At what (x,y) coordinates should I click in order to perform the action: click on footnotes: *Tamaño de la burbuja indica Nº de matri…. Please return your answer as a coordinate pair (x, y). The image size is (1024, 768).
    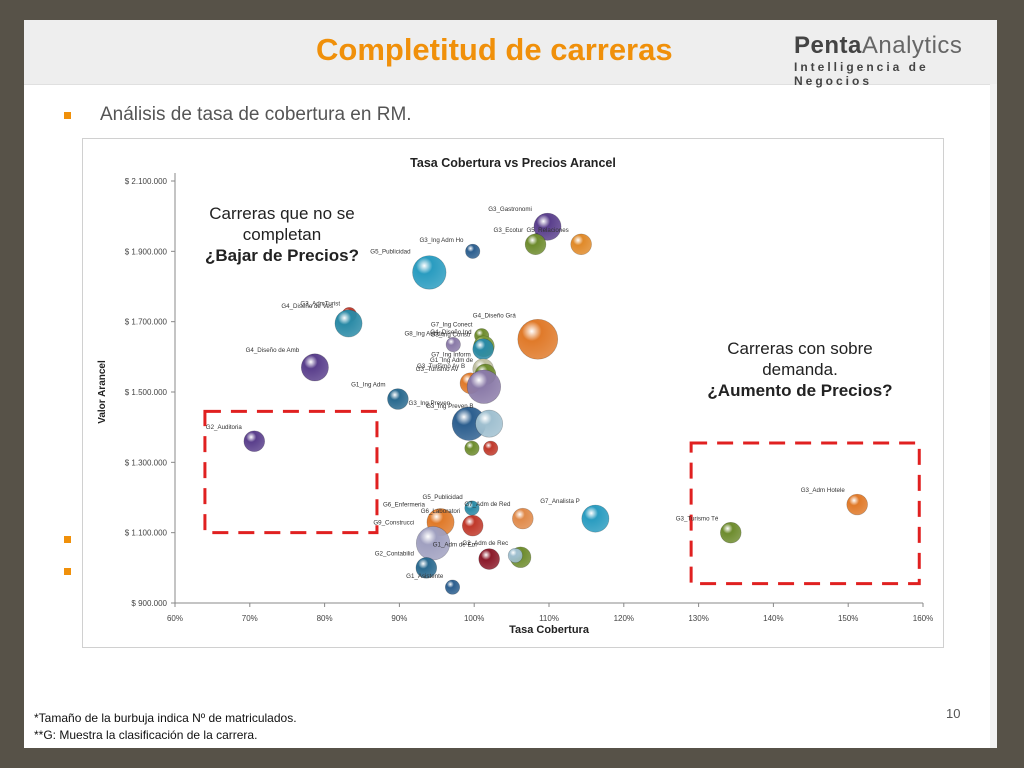
    Looking at the image, I should click on (165, 727).